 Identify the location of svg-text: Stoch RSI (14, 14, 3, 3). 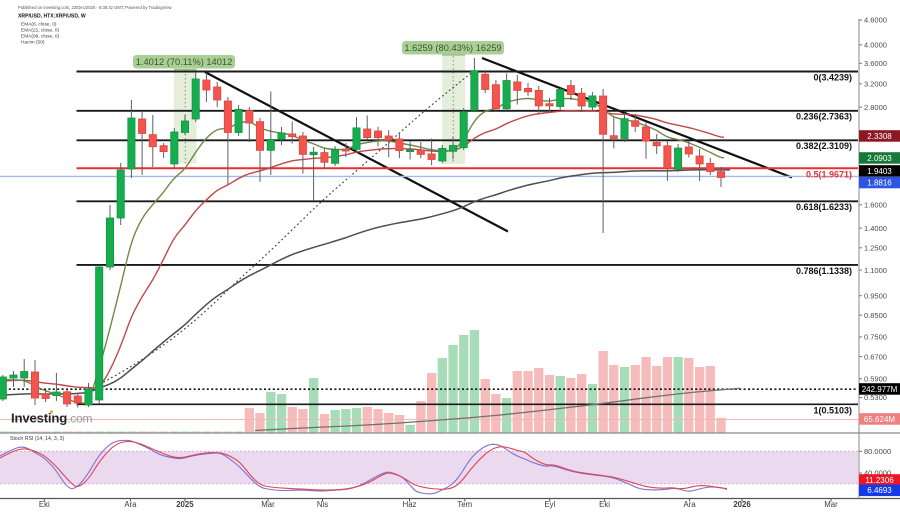
(37, 439).